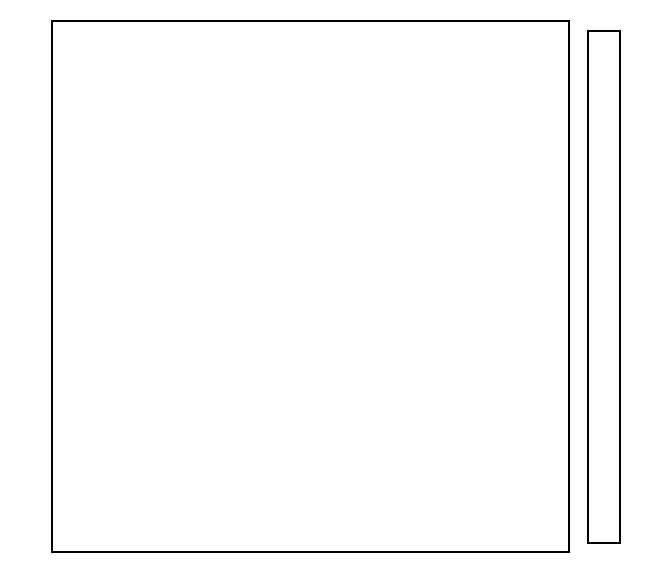  What do you see at coordinates (604, 287) in the screenshot?
I see `temperature-colorbar` at bounding box center [604, 287].